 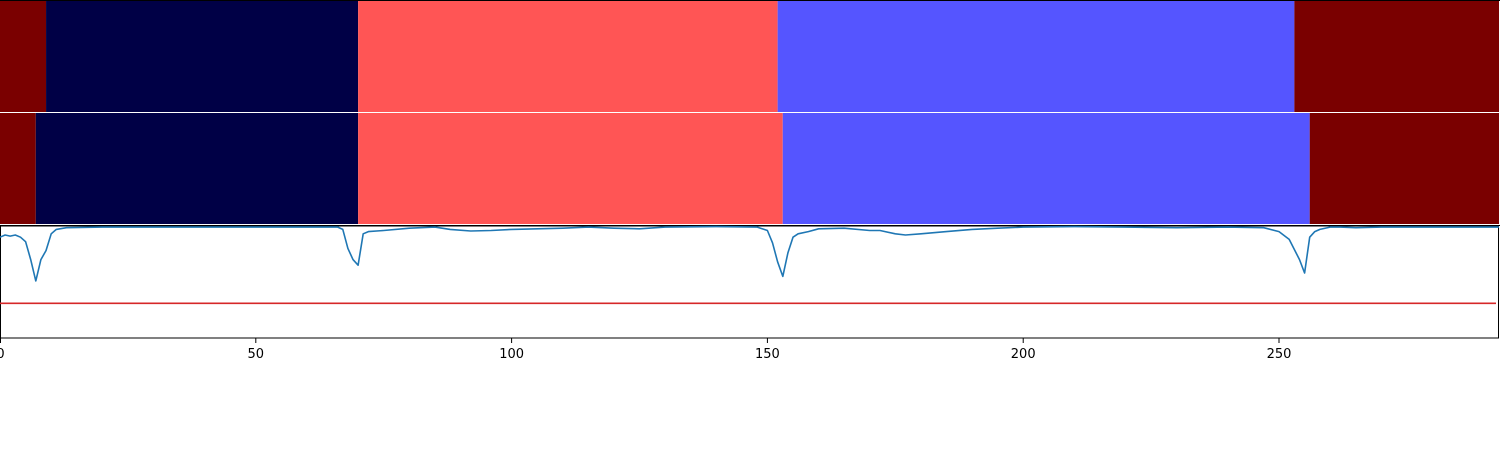 I want to click on x-tick-label-200: 200, so click(x=1023, y=354).